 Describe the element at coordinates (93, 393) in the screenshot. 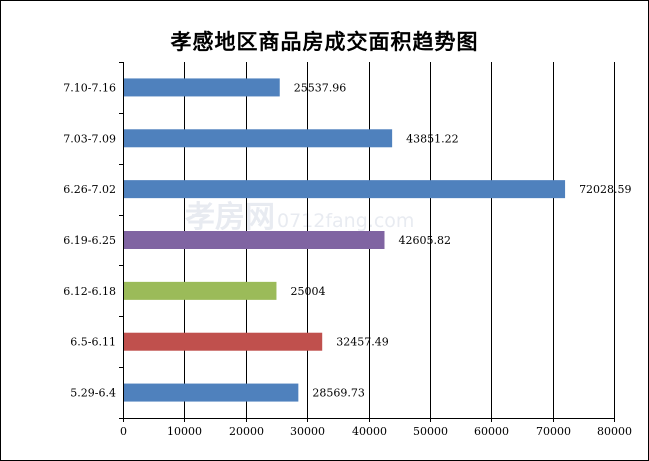

I see `category-label: 5.29-6.4` at that location.